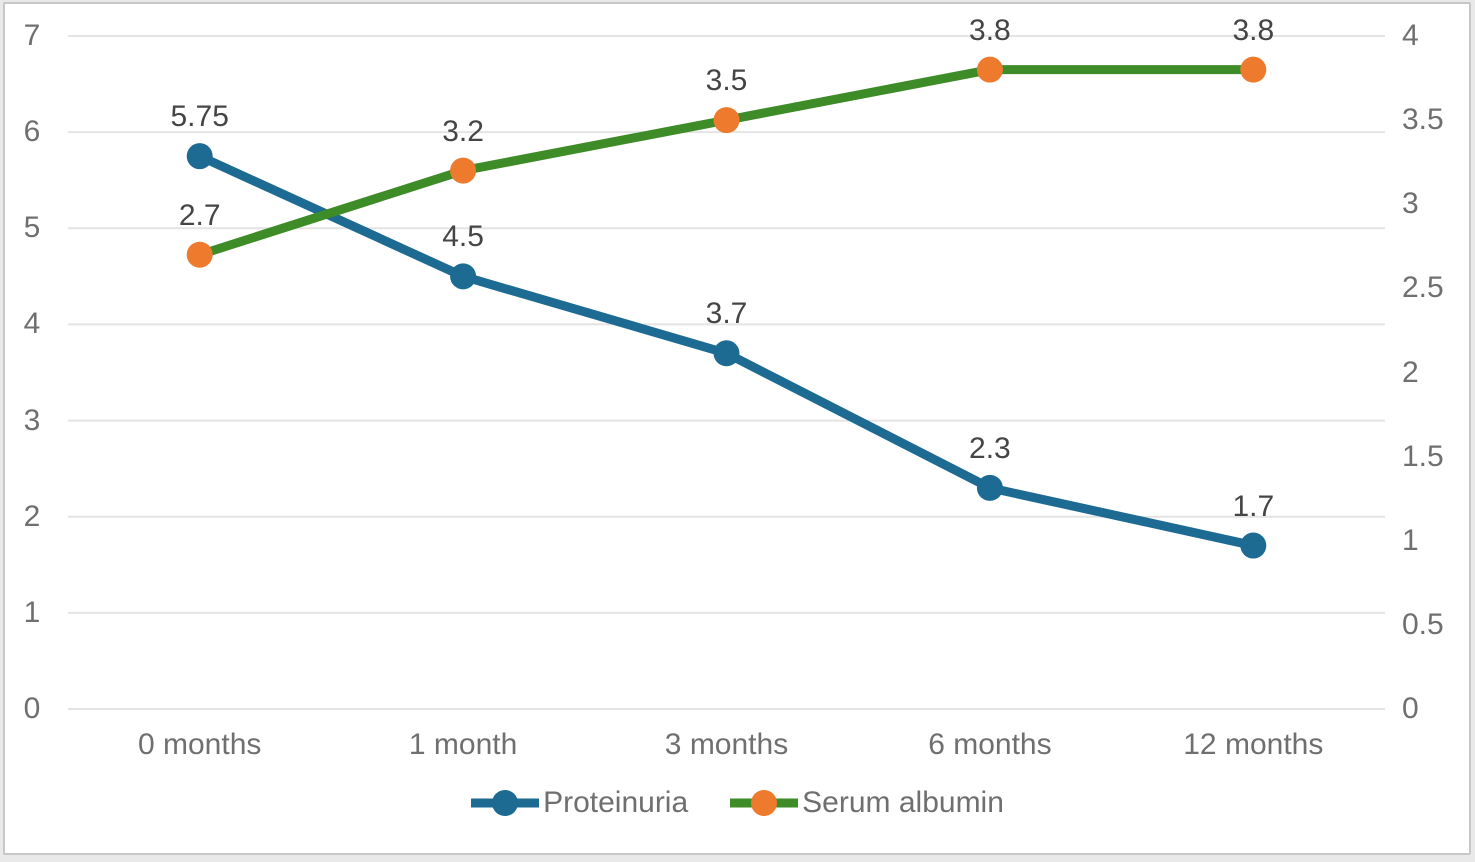 This screenshot has height=862, width=1475. I want to click on chart-legend: Proteinuria Serum albumin, so click(737, 803).